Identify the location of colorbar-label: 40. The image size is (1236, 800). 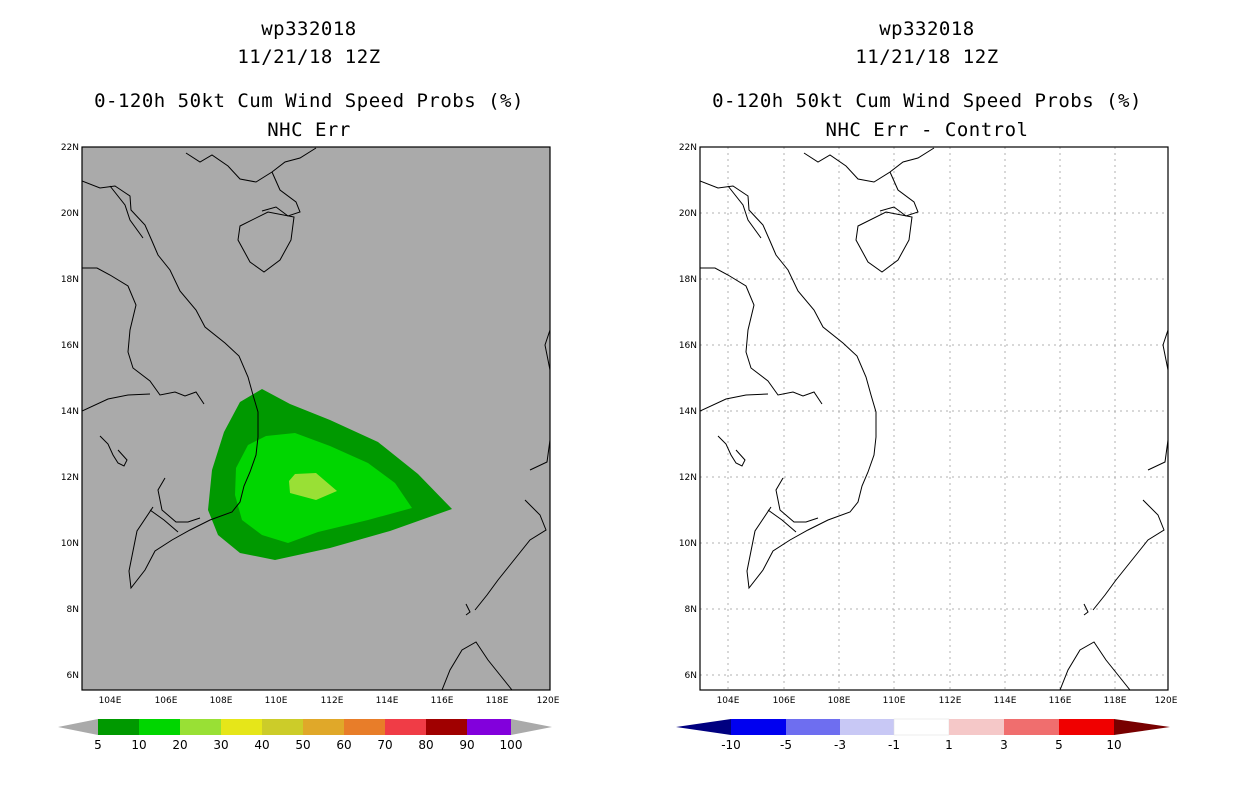
(261, 745).